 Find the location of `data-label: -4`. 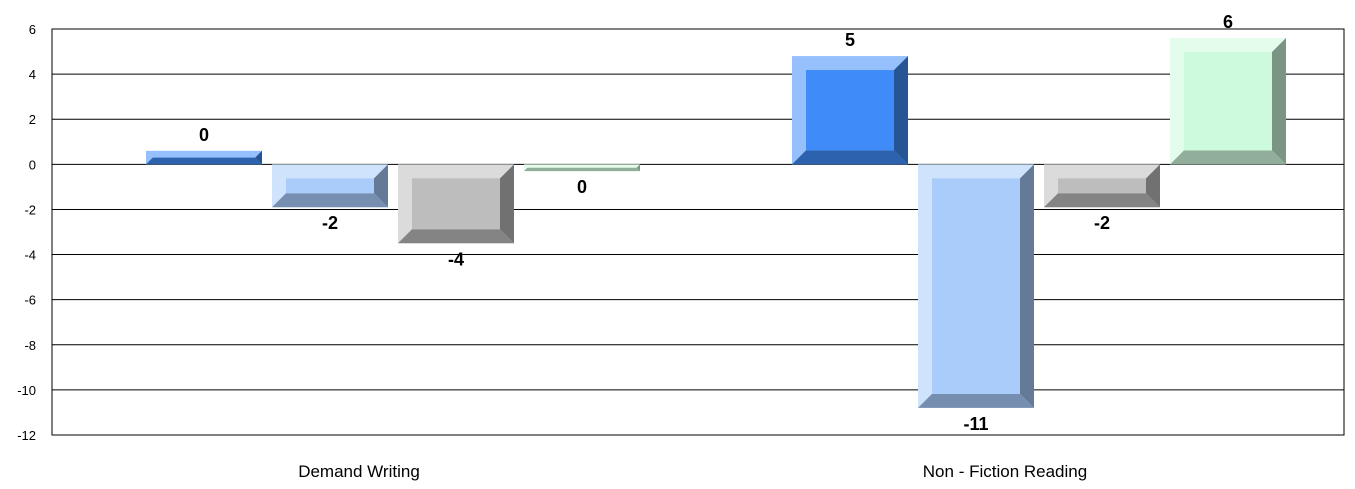

data-label: -4 is located at coordinates (456, 259).